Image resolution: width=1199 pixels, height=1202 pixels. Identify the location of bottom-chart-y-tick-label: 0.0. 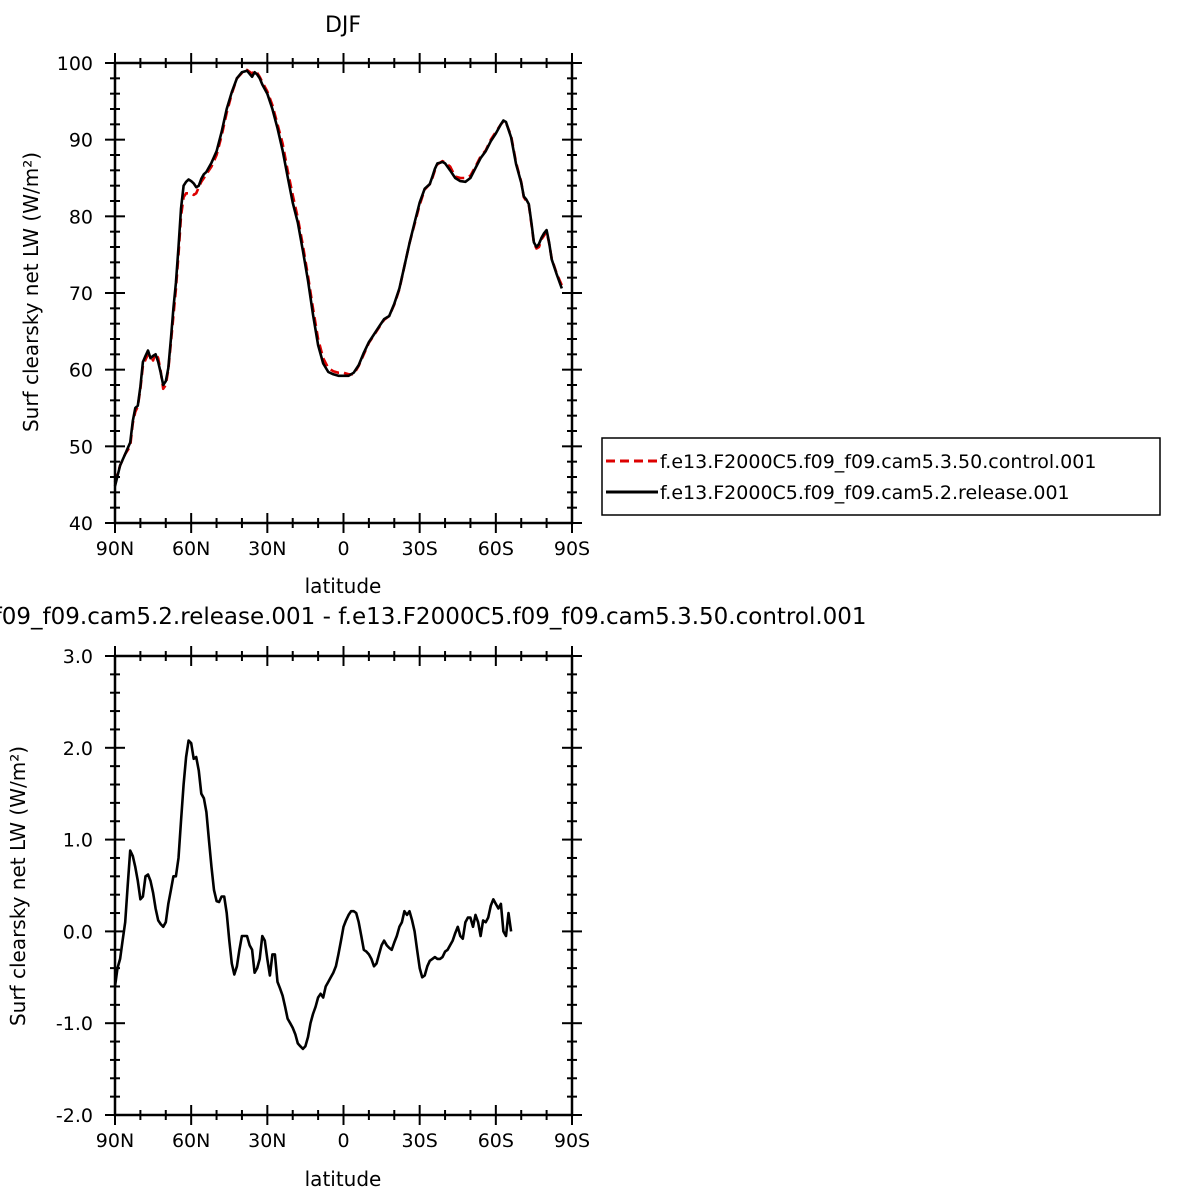
(78, 932).